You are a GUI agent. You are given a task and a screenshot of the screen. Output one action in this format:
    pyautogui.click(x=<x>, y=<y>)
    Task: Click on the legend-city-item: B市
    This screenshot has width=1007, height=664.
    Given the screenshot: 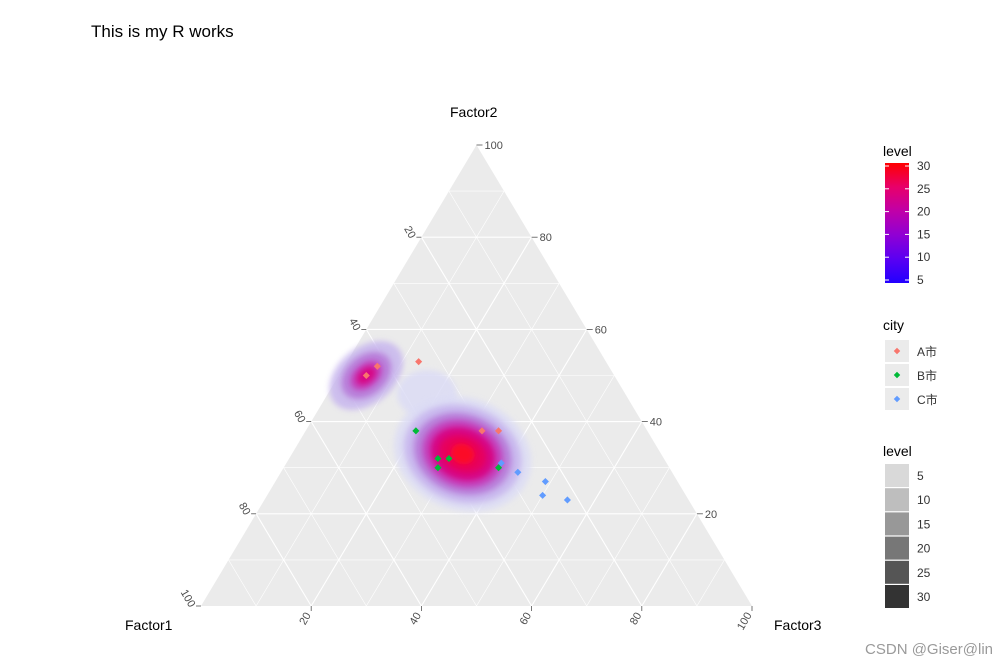 What is the action you would take?
    pyautogui.click(x=911, y=375)
    